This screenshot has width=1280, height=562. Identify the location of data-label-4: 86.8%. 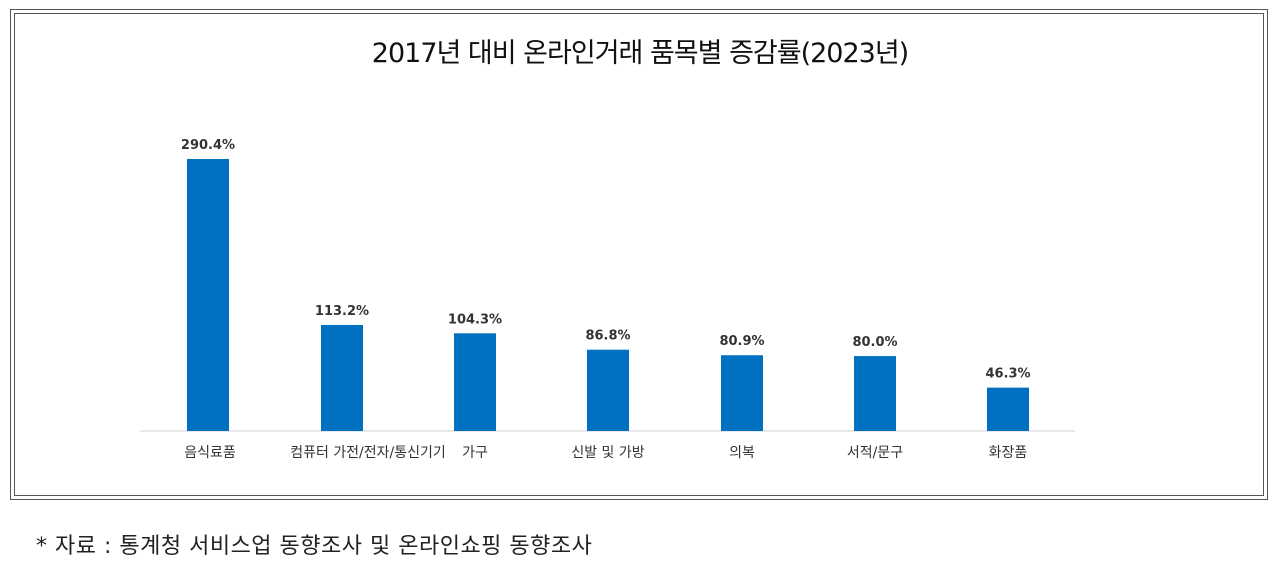
(607, 336).